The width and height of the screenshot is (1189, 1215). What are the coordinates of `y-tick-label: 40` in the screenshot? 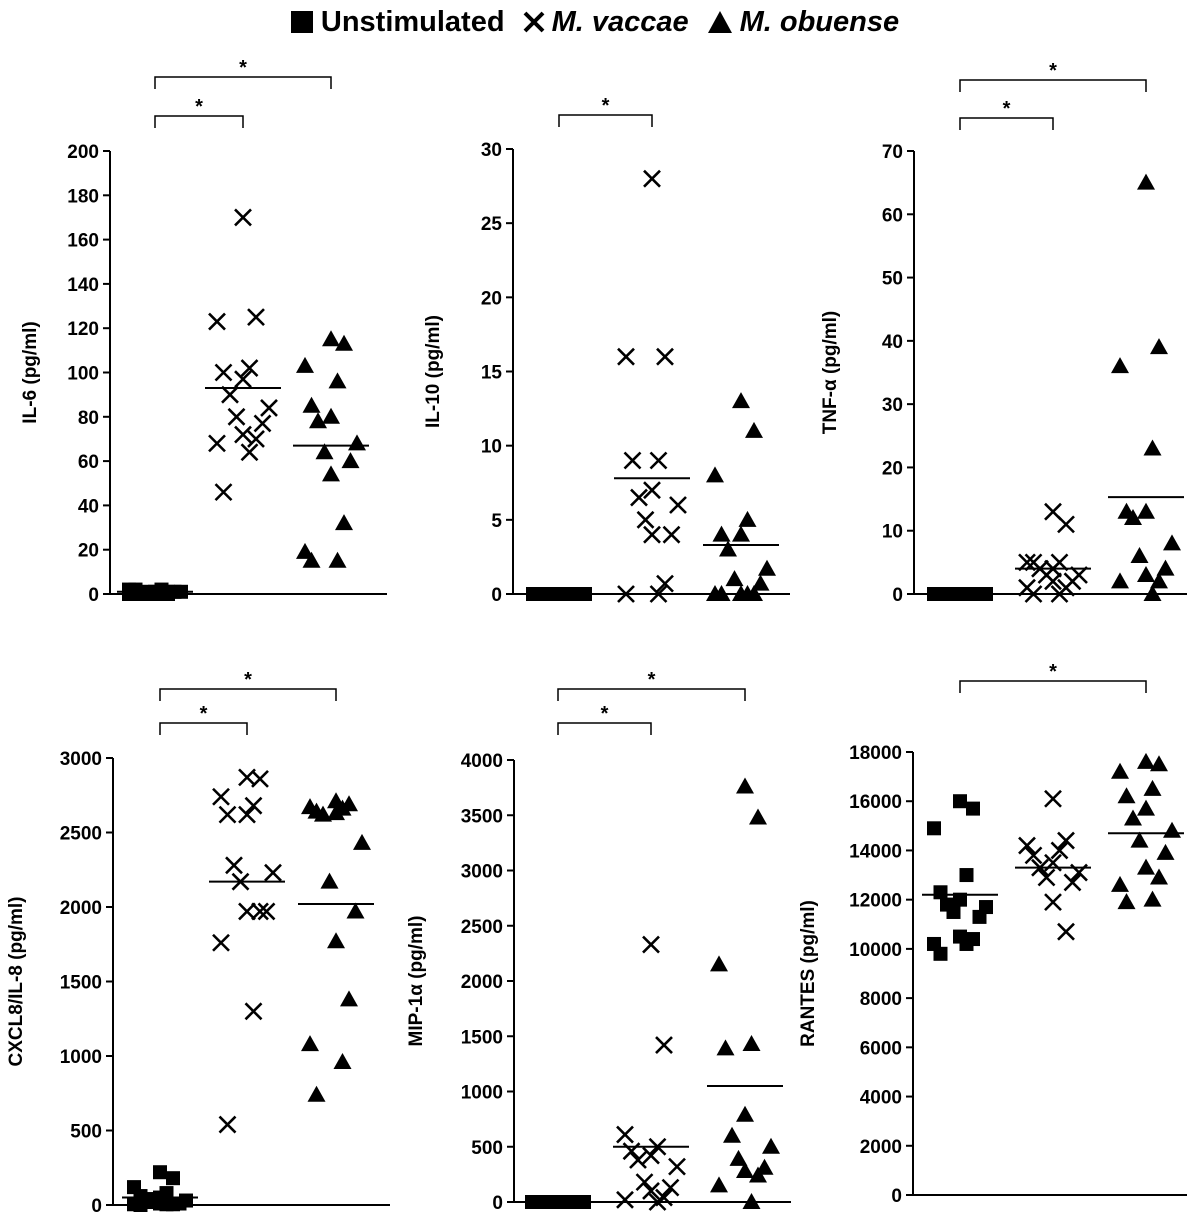 It's located at (88, 506).